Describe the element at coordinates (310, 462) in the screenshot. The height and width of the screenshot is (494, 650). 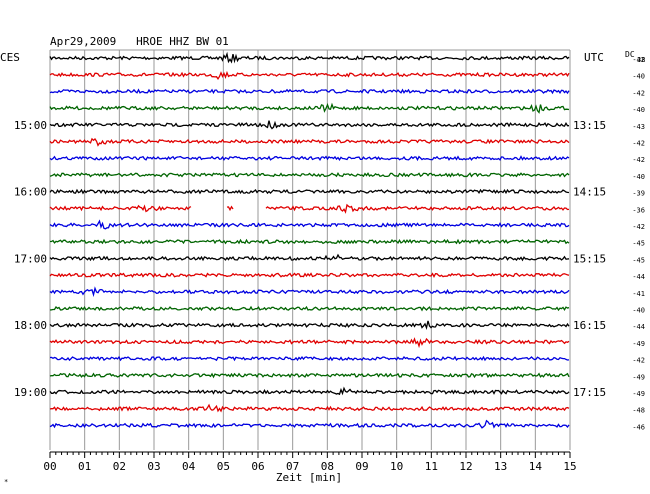
I see `x-axis: 00 01 02 03 04 05 06 07 08 09 10 11 12 13 14 15` at that location.